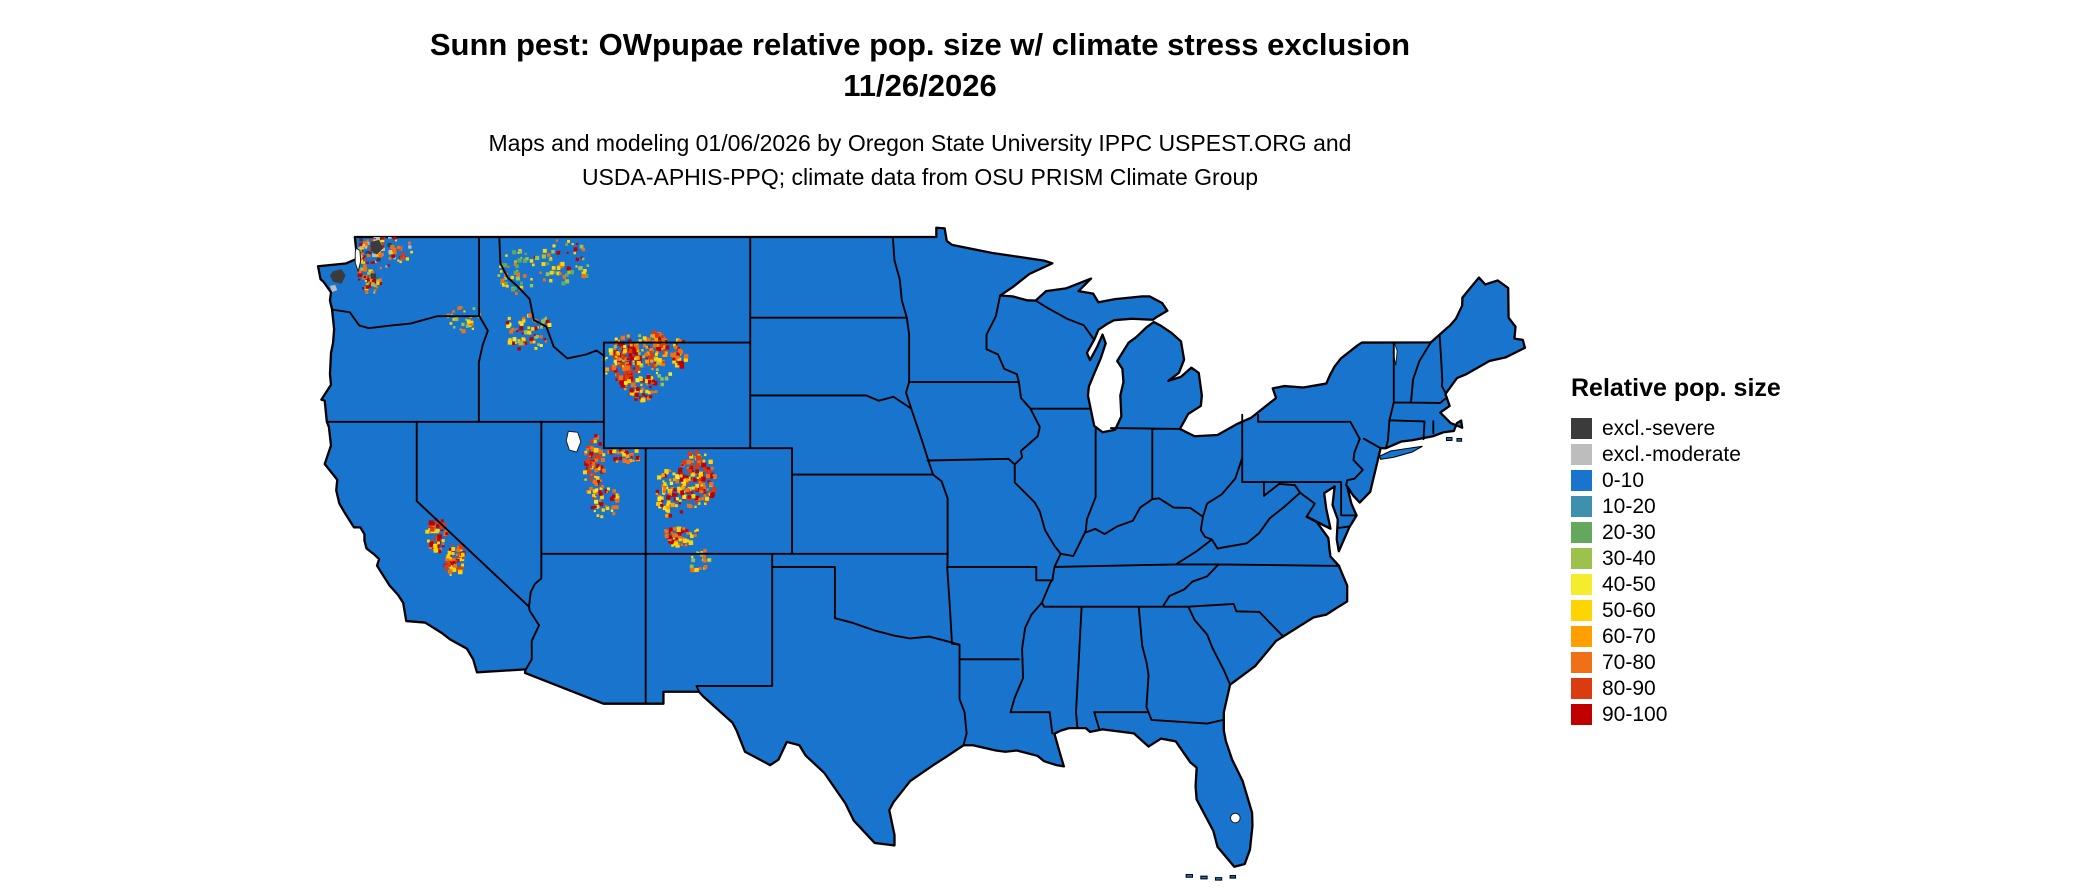 Image resolution: width=2100 pixels, height=892 pixels. Describe the element at coordinates (561, 262) in the screenshot. I see `hotspot-nw-montana` at that location.